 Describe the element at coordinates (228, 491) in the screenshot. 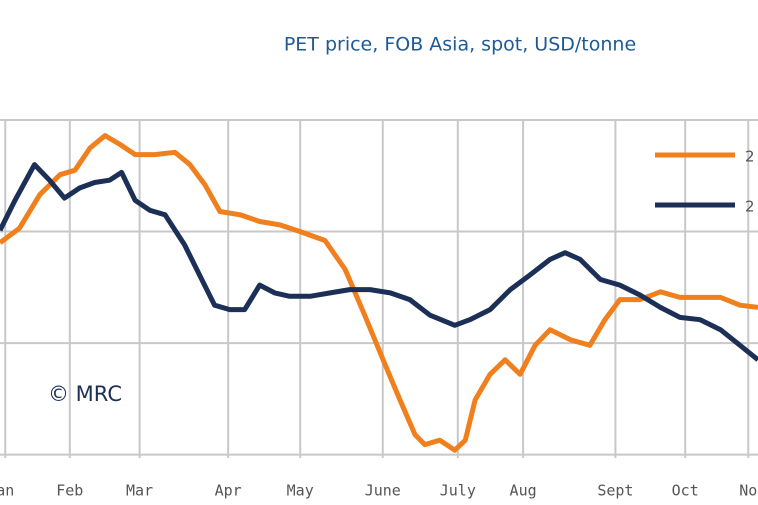

I see `x-tick-label: Apr` at that location.